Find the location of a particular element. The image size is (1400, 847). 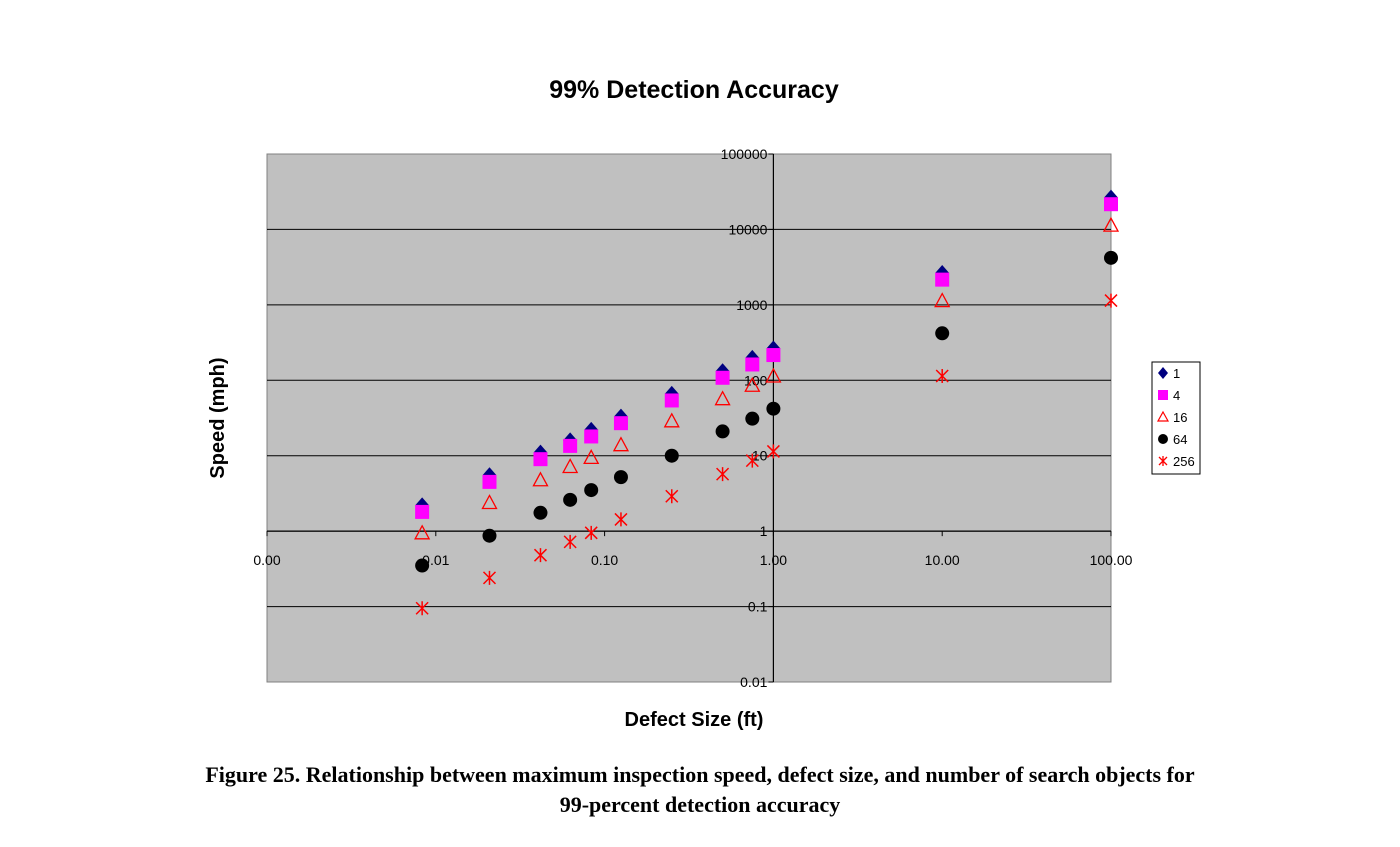

y-tick-label: 100 is located at coordinates (756, 380).